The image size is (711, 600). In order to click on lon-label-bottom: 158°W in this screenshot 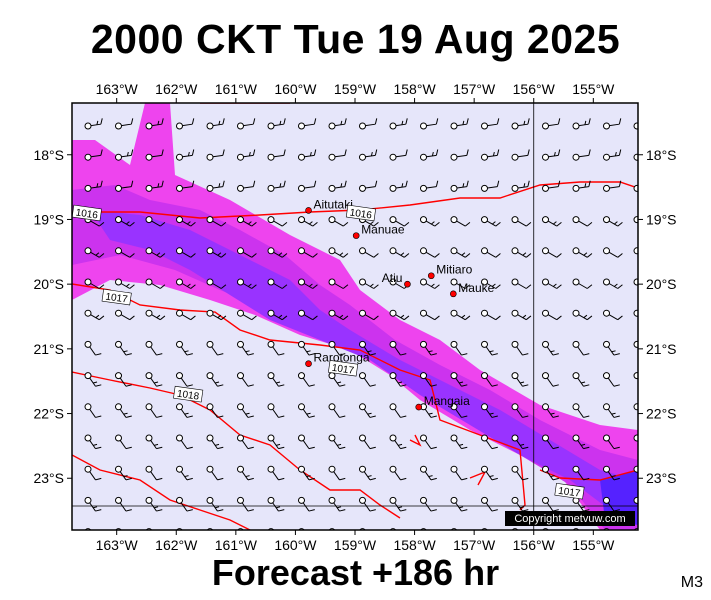, I will do `click(414, 545)`.